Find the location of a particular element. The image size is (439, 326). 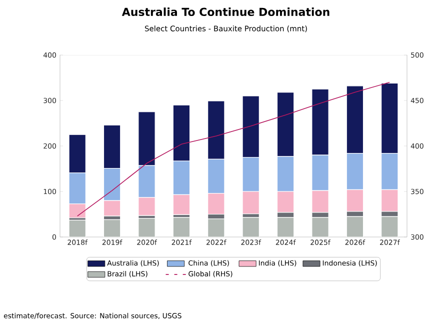

chart-title: Australia To Continue Domination is located at coordinates (226, 12).